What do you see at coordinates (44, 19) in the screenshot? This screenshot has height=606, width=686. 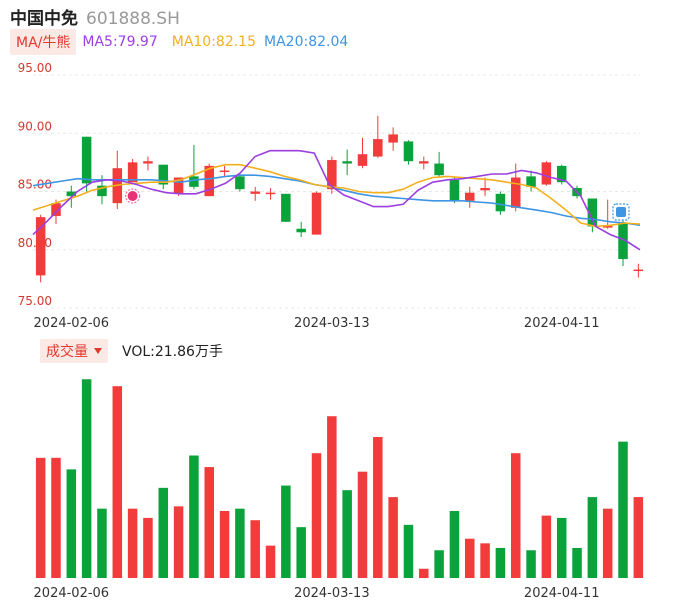 I see `stock-name: 中国中免` at bounding box center [44, 19].